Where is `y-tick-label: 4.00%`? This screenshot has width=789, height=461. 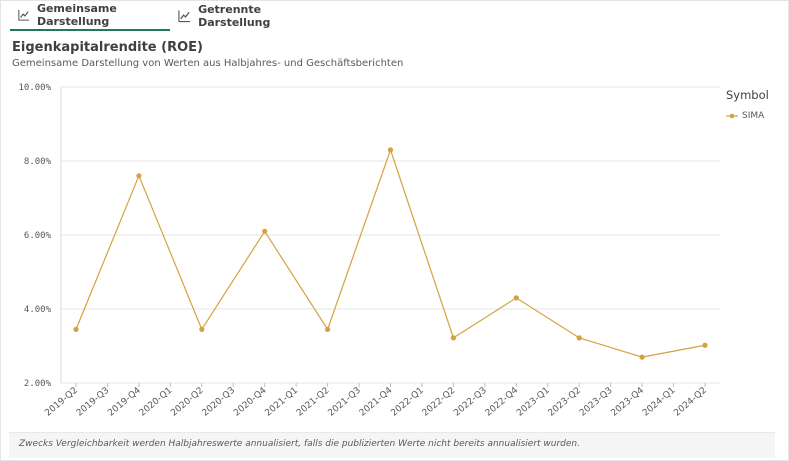
y-tick-label: 4.00% is located at coordinates (38, 310).